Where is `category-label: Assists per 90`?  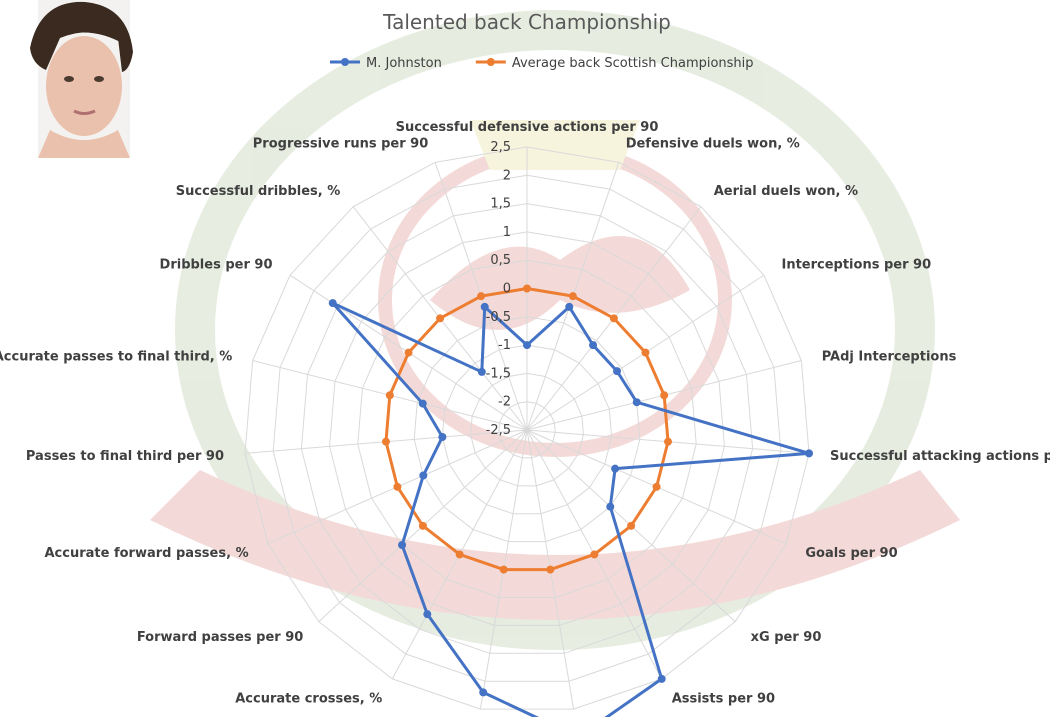 category-label: Assists per 90 is located at coordinates (723, 698).